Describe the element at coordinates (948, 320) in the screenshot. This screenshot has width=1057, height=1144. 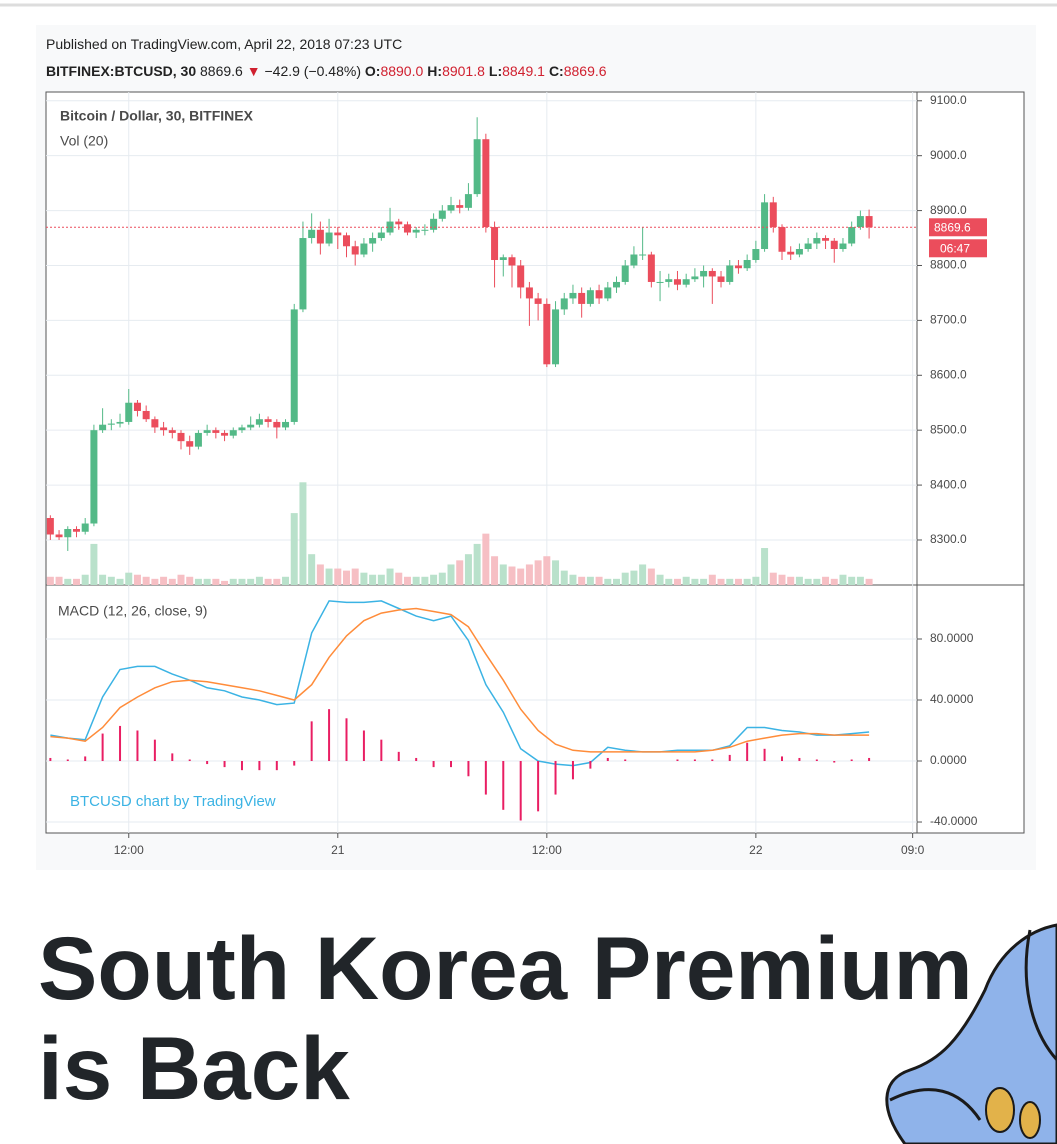
I see `y-tick-label: 8700.0` at that location.